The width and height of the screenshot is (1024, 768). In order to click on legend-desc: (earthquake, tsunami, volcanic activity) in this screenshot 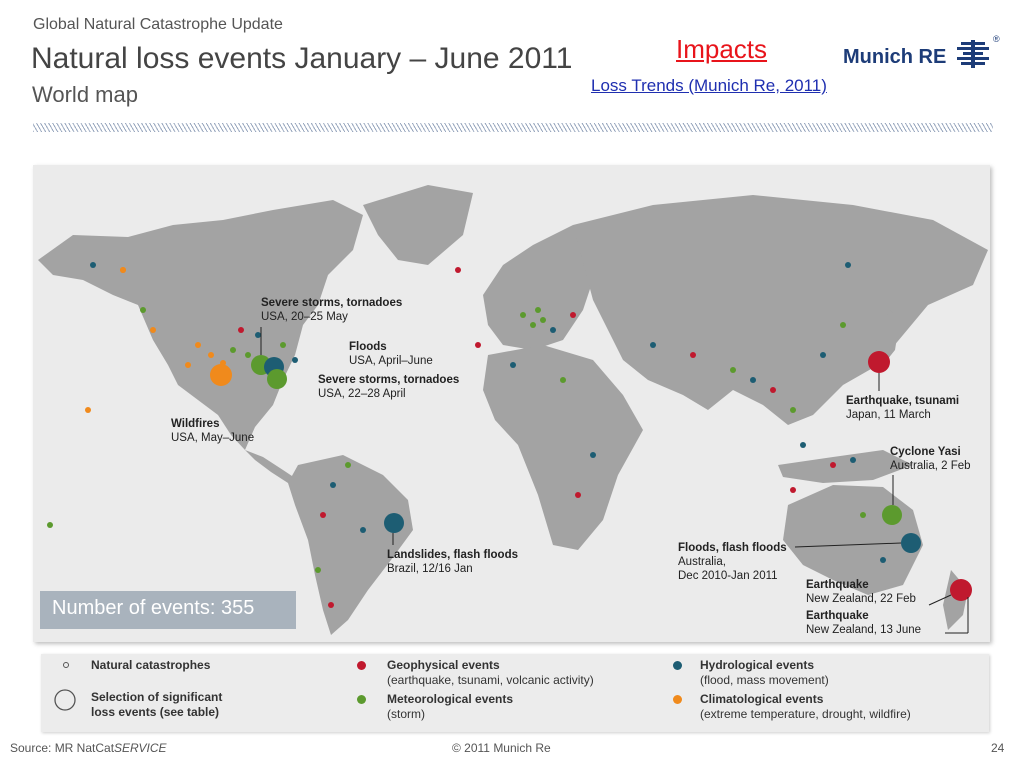, I will do `click(490, 680)`.